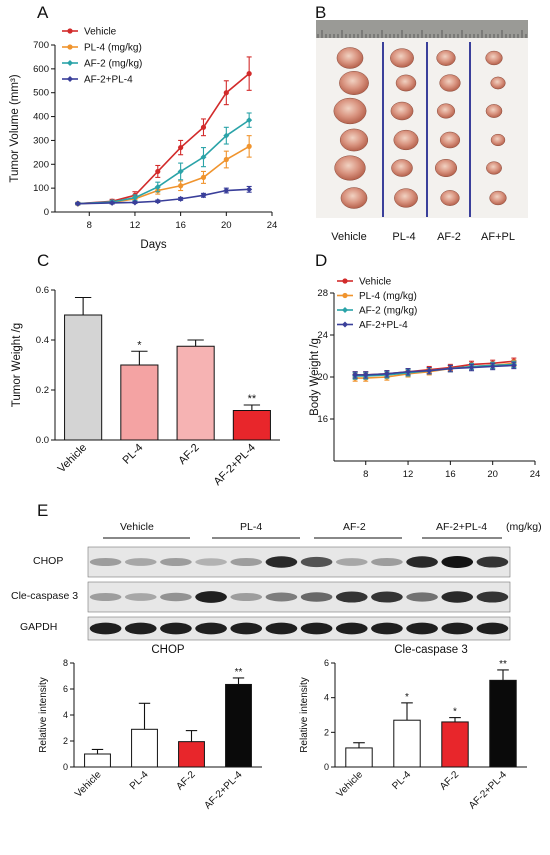 The image size is (550, 855). Describe the element at coordinates (315, 377) in the screenshot. I see `y-axis-label: Body Weight /g` at that location.